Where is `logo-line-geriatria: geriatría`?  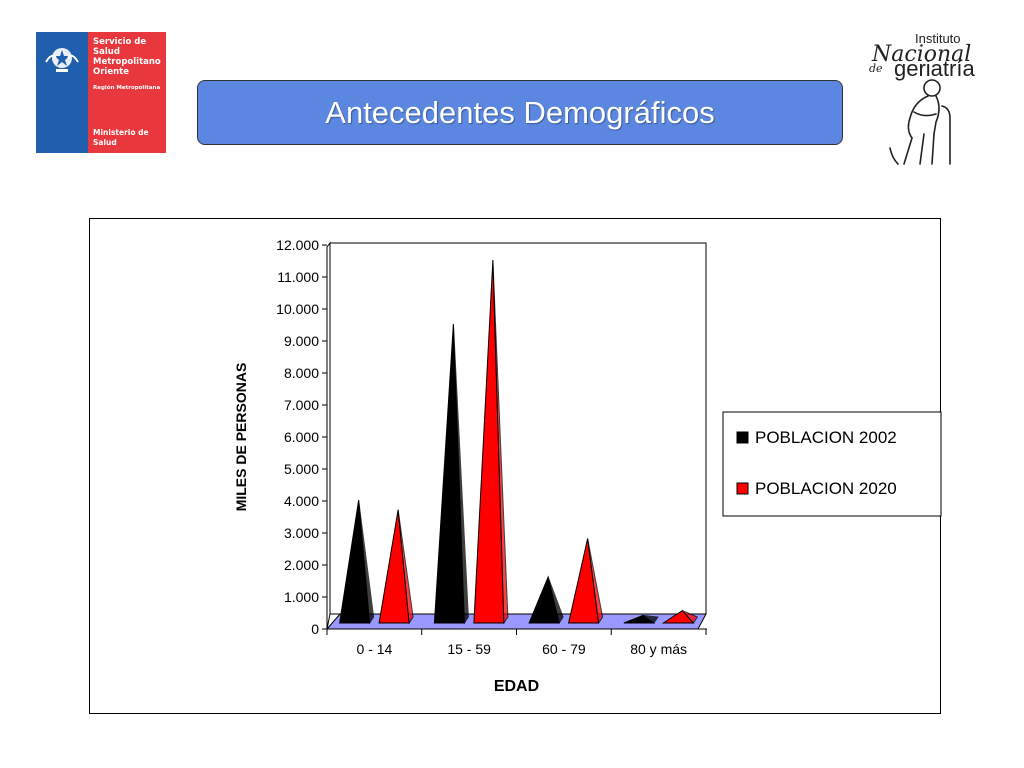
logo-line-geriatria: geriatría is located at coordinates (934, 68).